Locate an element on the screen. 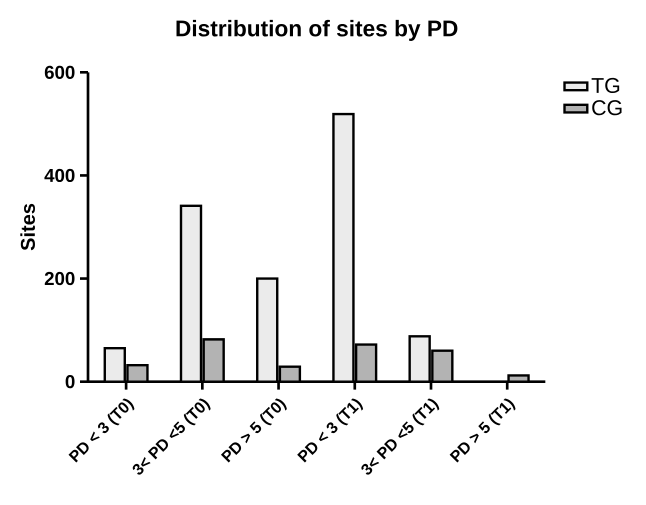 Image resolution: width=646 pixels, height=505 pixels. y-tick-label: 200 is located at coordinates (59, 279).